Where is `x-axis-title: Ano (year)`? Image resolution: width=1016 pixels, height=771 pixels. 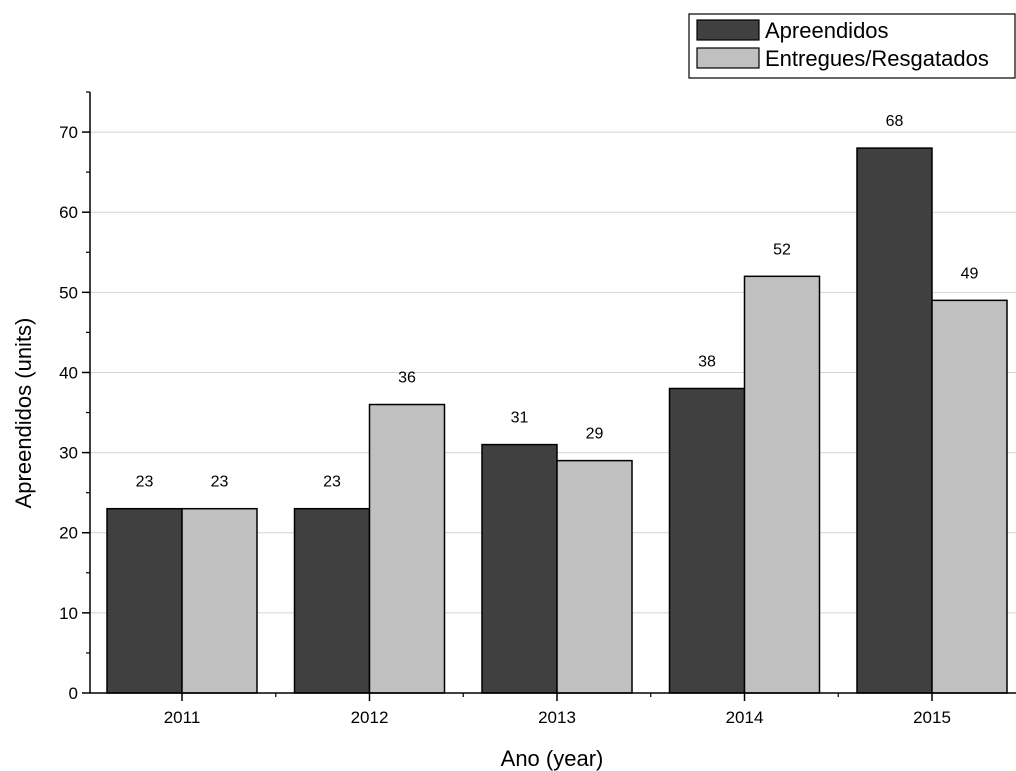 x-axis-title: Ano (year) is located at coordinates (552, 758).